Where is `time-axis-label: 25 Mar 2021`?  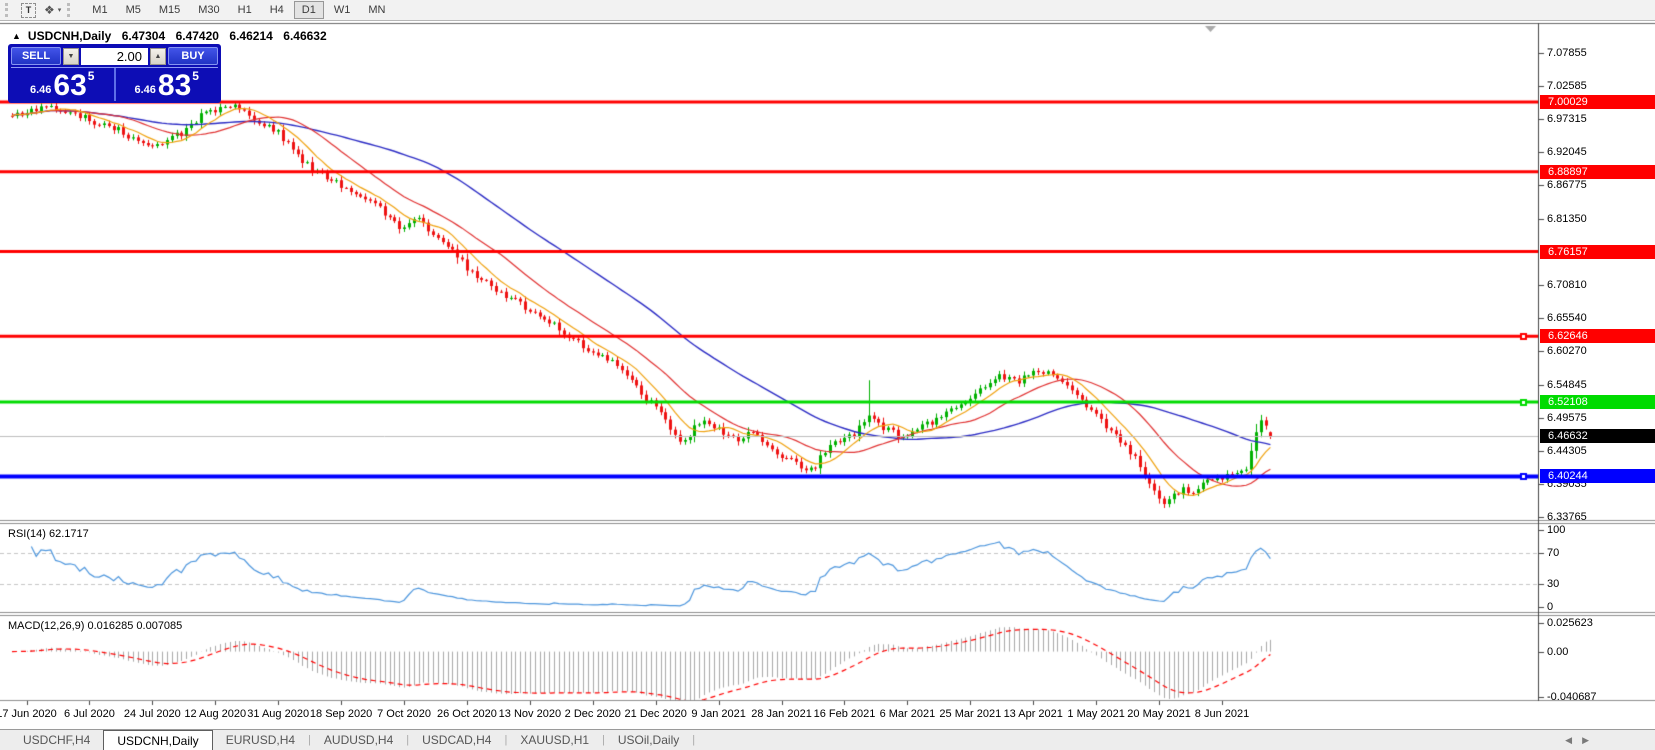 time-axis-label: 25 Mar 2021 is located at coordinates (970, 714).